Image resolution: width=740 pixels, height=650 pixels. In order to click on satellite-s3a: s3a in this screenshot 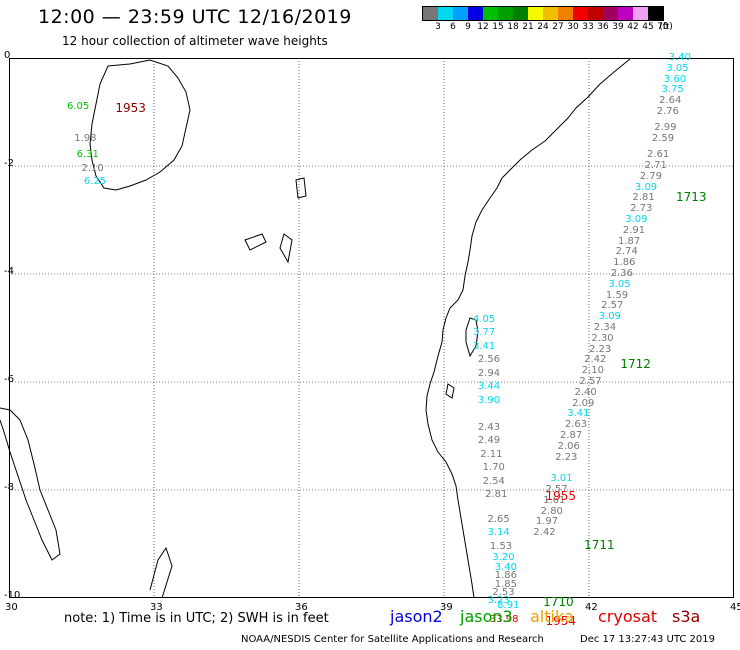, I will do `click(686, 616)`.